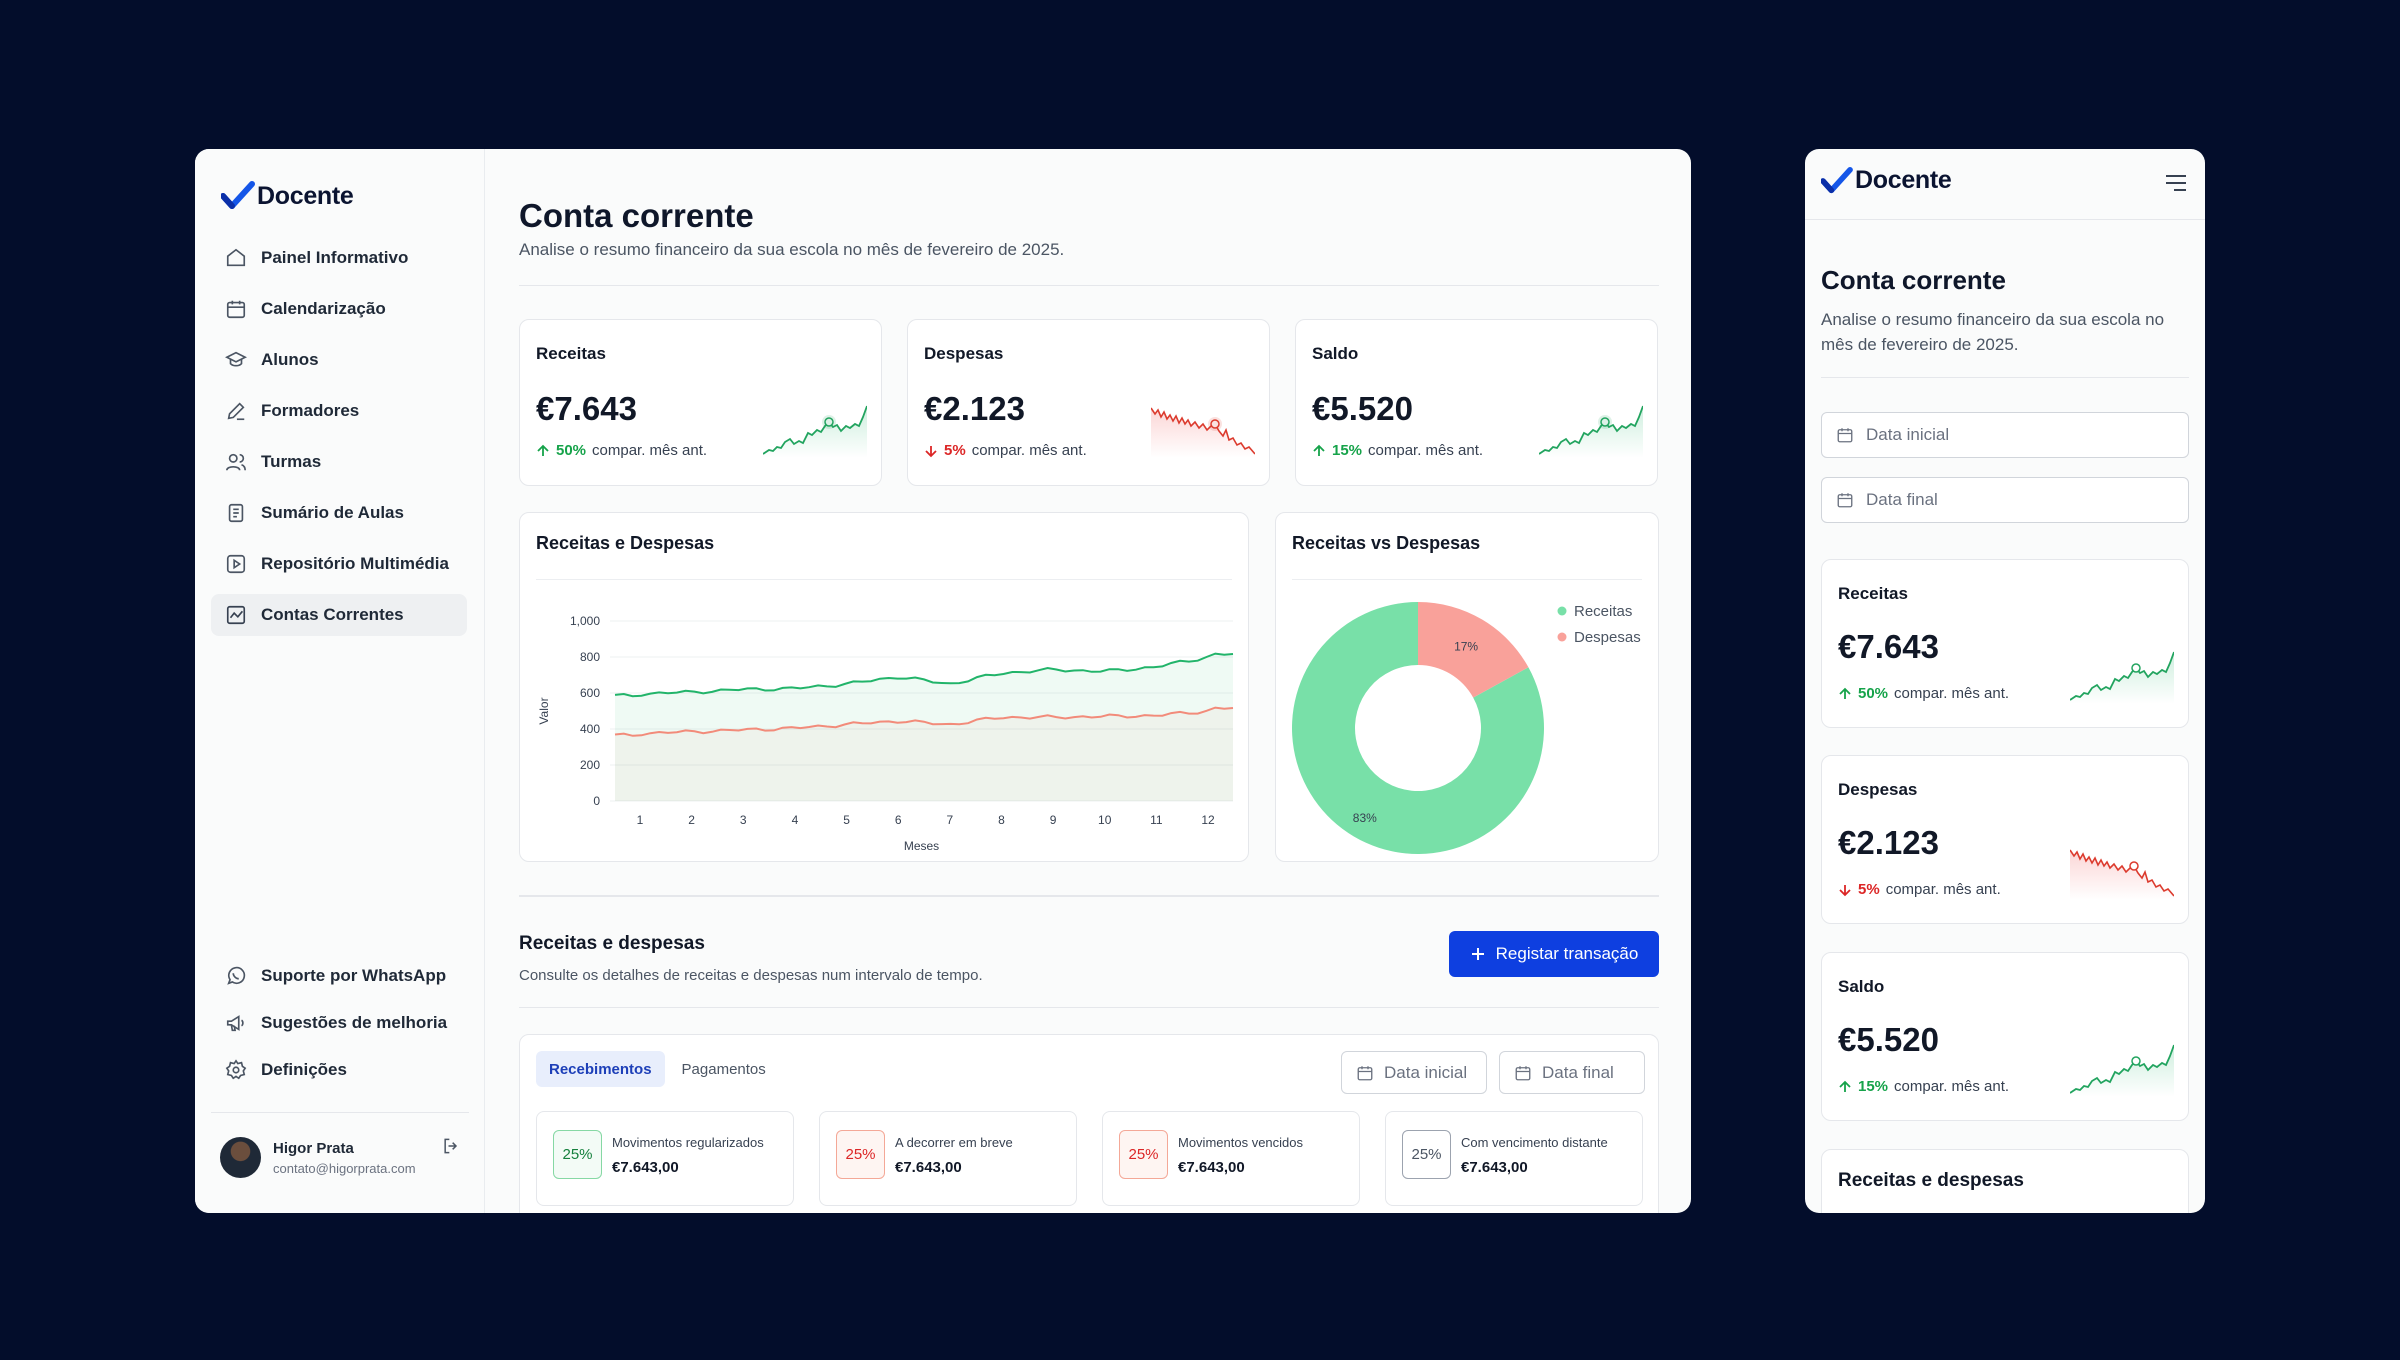 The width and height of the screenshot is (2400, 1360). I want to click on logo-text: Docente, so click(1903, 180).